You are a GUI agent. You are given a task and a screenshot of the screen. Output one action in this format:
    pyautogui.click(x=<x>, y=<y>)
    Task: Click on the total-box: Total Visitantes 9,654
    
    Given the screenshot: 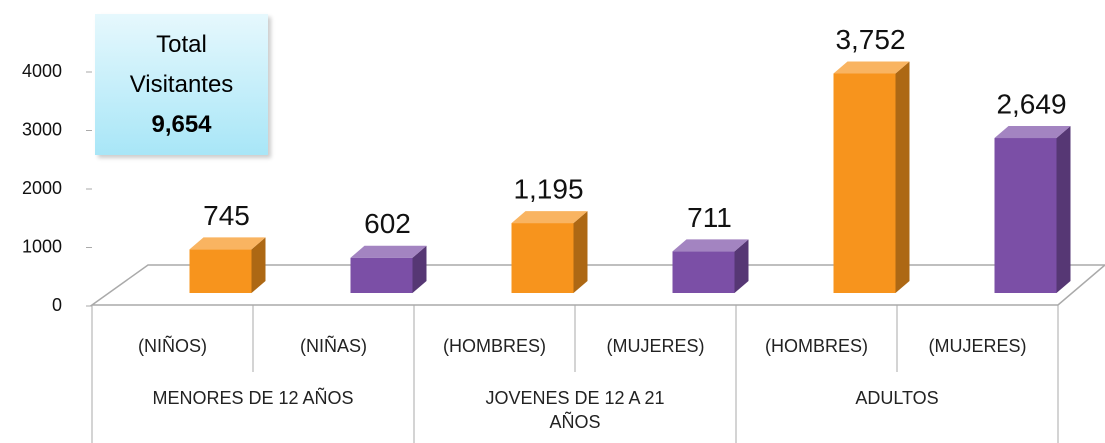 What is the action you would take?
    pyautogui.click(x=181, y=84)
    